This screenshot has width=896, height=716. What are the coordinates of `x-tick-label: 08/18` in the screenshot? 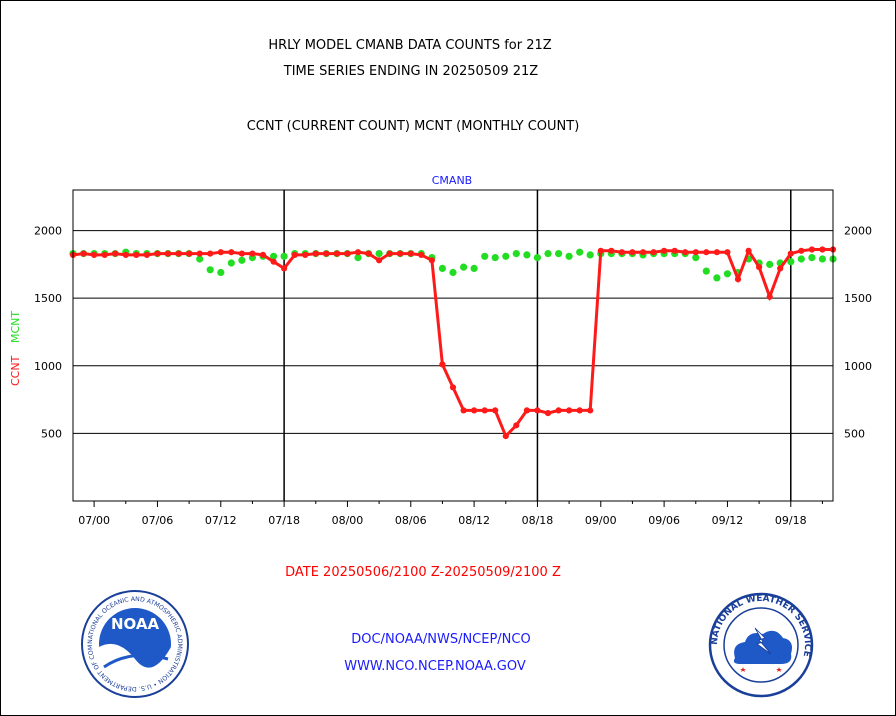 It's located at (538, 520).